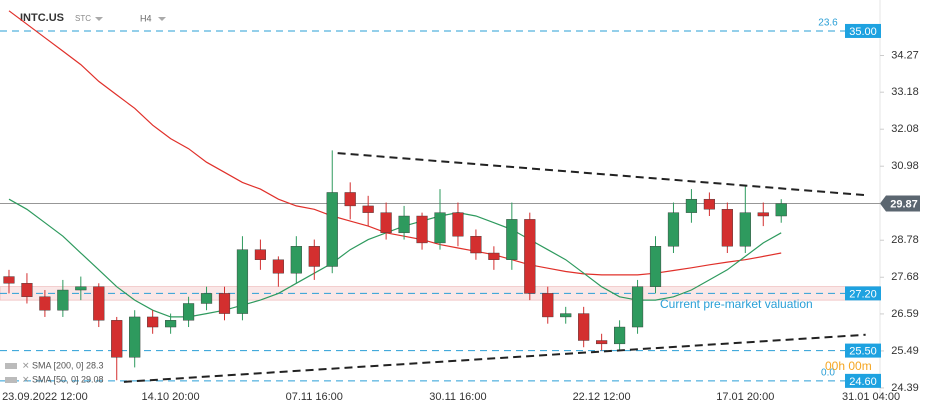  I want to click on y-tick-label: 33.18, so click(905, 92).